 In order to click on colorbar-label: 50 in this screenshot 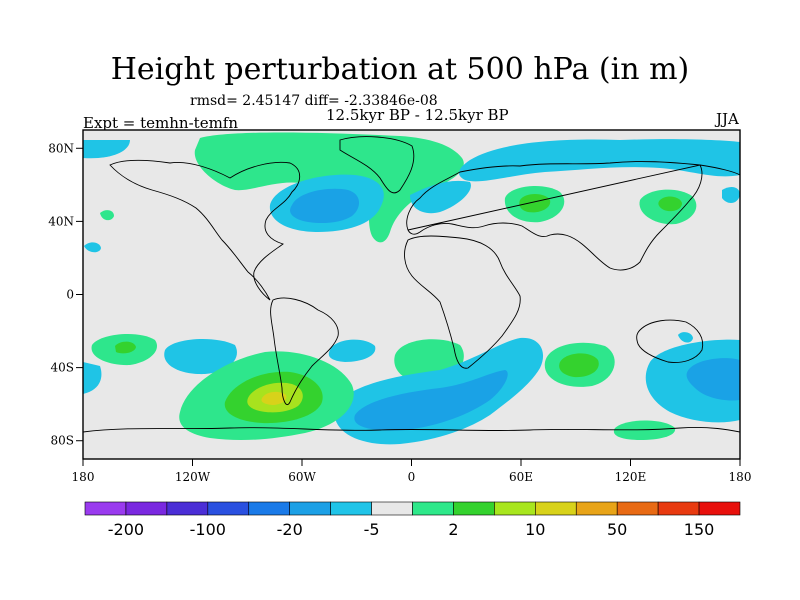, I will do `click(617, 529)`.